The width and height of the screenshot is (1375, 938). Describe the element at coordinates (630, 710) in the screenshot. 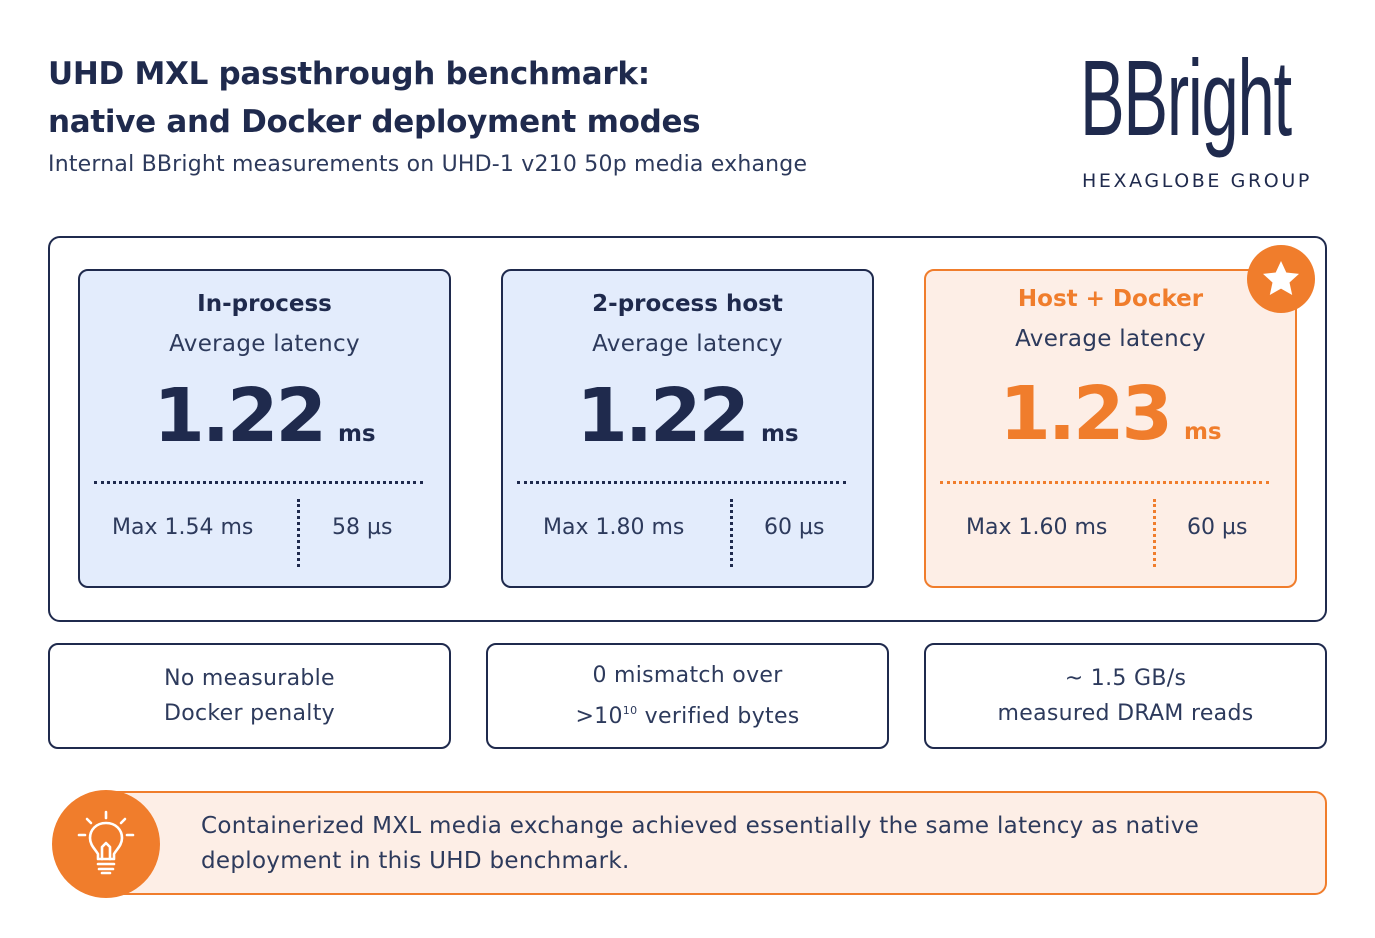

I see `fact-exponent: 10` at that location.